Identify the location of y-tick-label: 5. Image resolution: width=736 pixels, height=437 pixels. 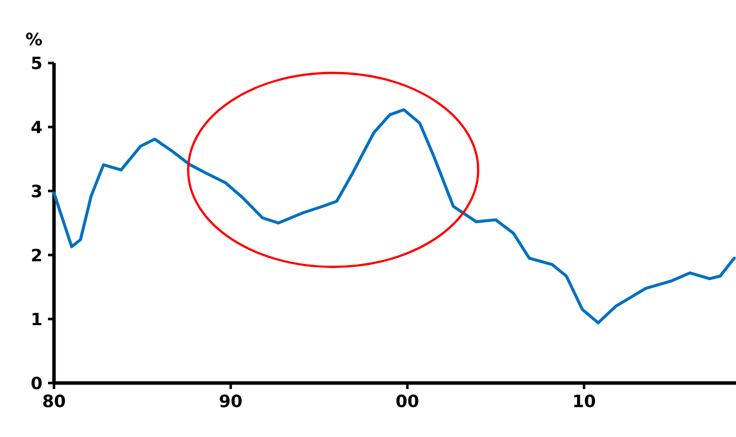
(37, 63).